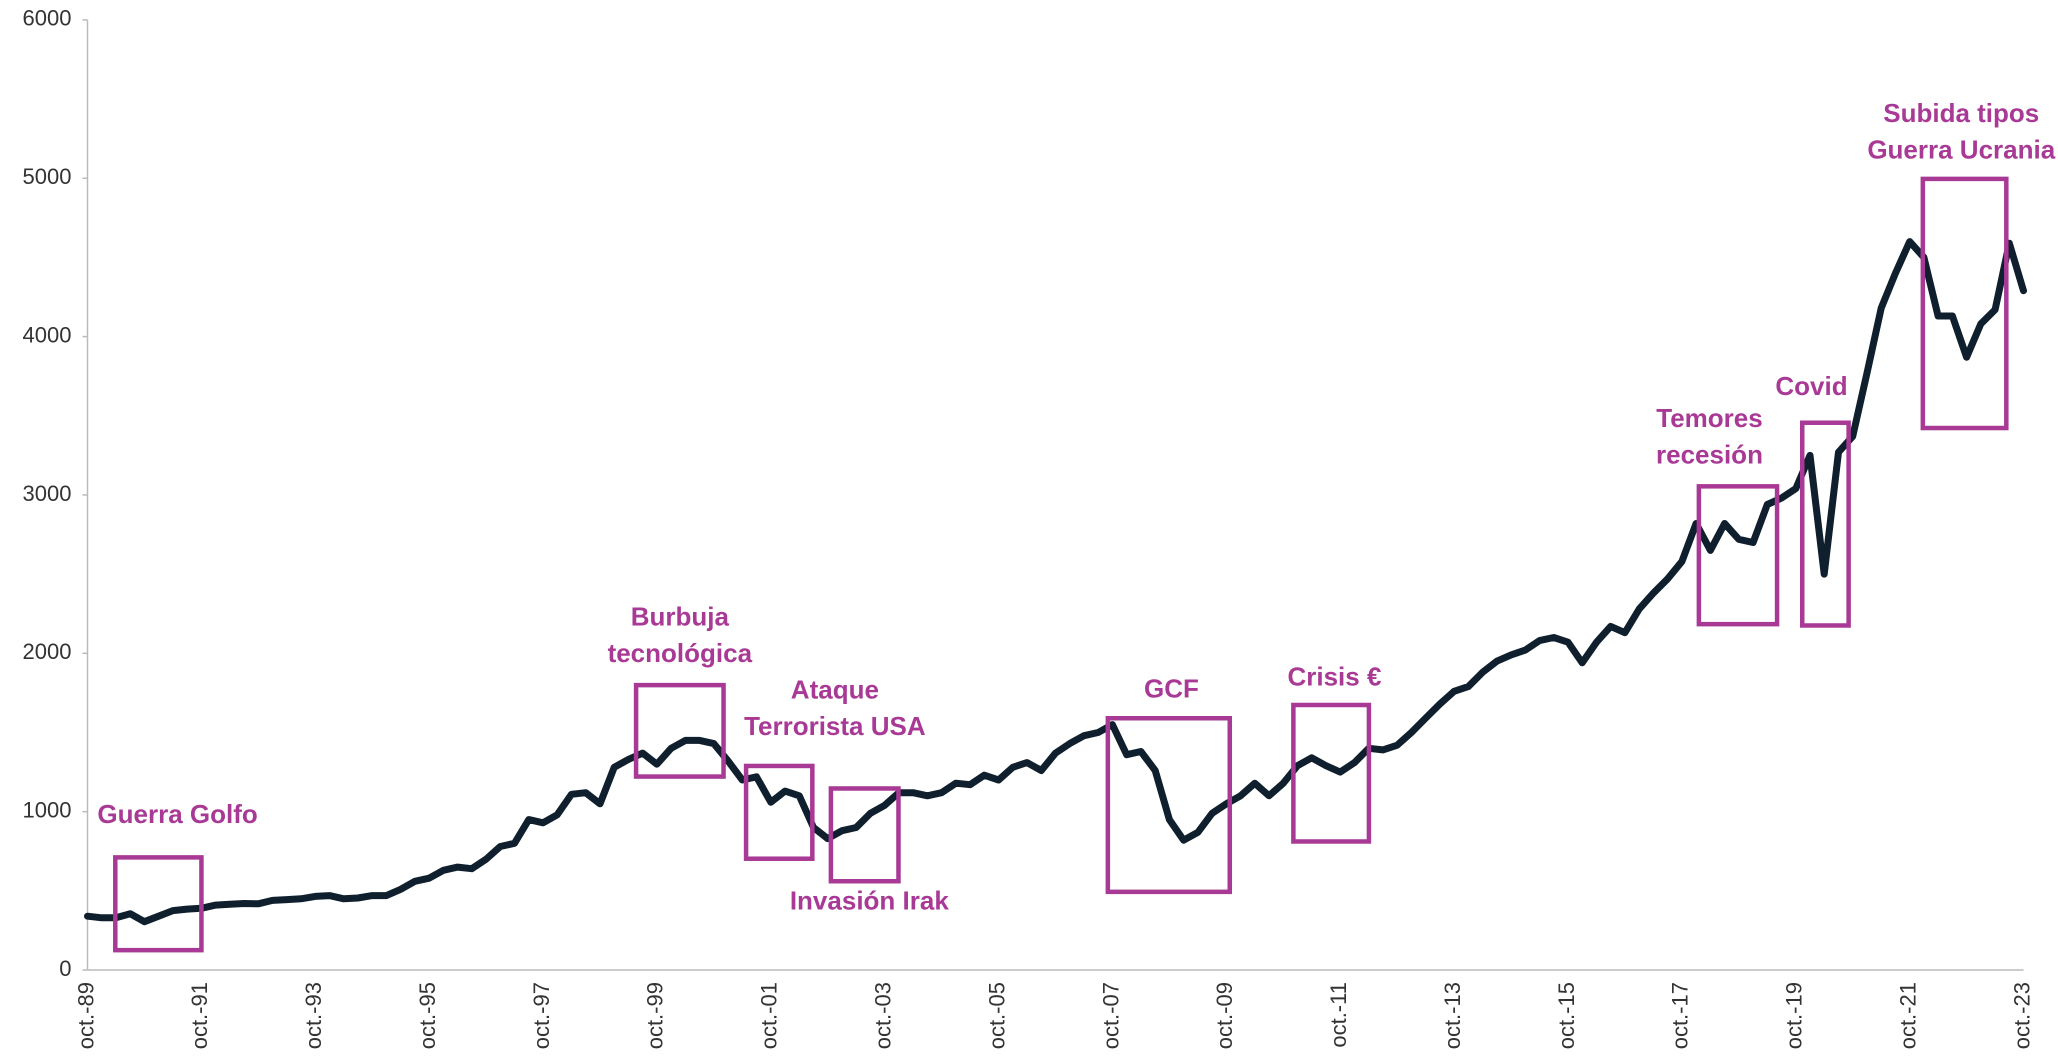 The height and width of the screenshot is (1056, 2058). I want to click on annotation-label: Terrorista USA, so click(835, 726).